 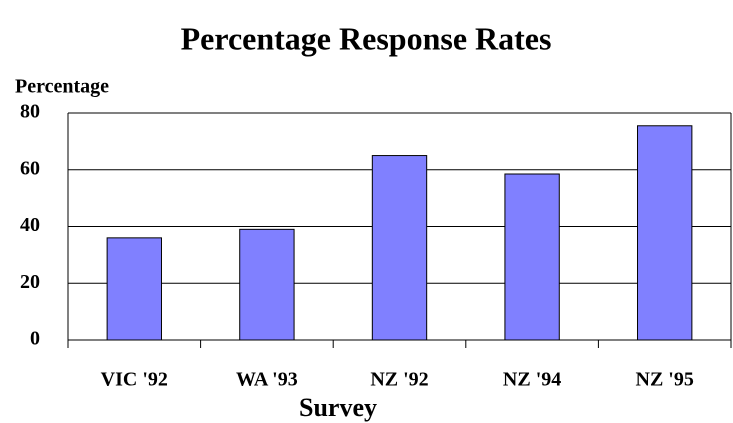 What do you see at coordinates (134, 380) in the screenshot?
I see `x-tick-label: VIC '92` at bounding box center [134, 380].